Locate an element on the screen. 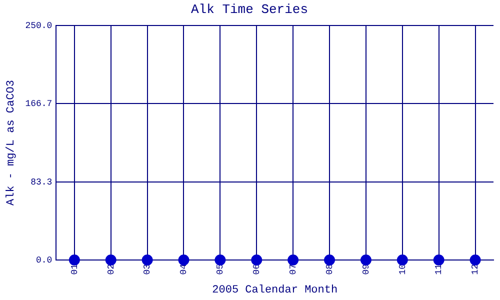 Image resolution: width=500 pixels, height=300 pixels. x-tick-label: 02 is located at coordinates (111, 269).